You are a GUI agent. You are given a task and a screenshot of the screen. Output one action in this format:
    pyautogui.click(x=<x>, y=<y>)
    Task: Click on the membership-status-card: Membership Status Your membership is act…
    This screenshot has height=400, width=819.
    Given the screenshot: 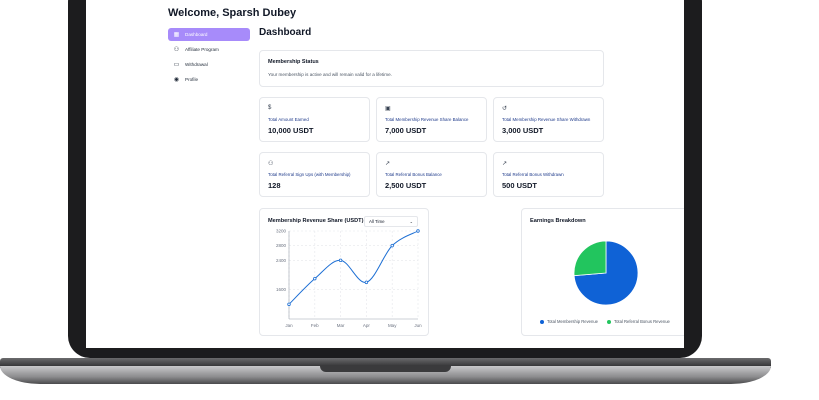 What is the action you would take?
    pyautogui.click(x=431, y=68)
    